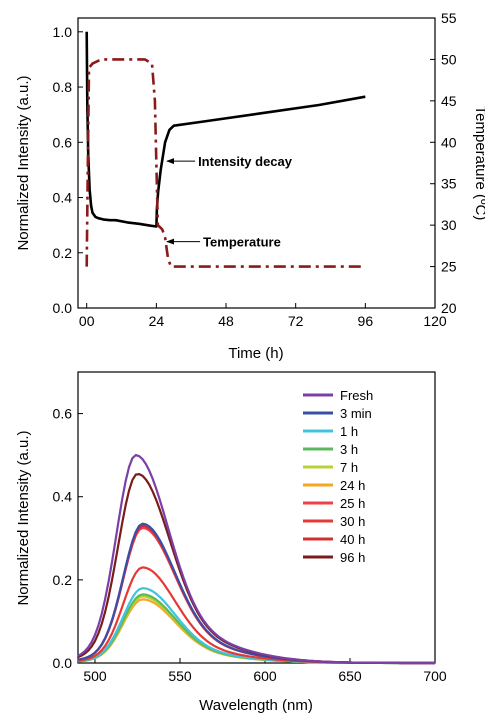  What do you see at coordinates (255, 353) in the screenshot?
I see `x-axis-title: Time (h)` at bounding box center [255, 353].